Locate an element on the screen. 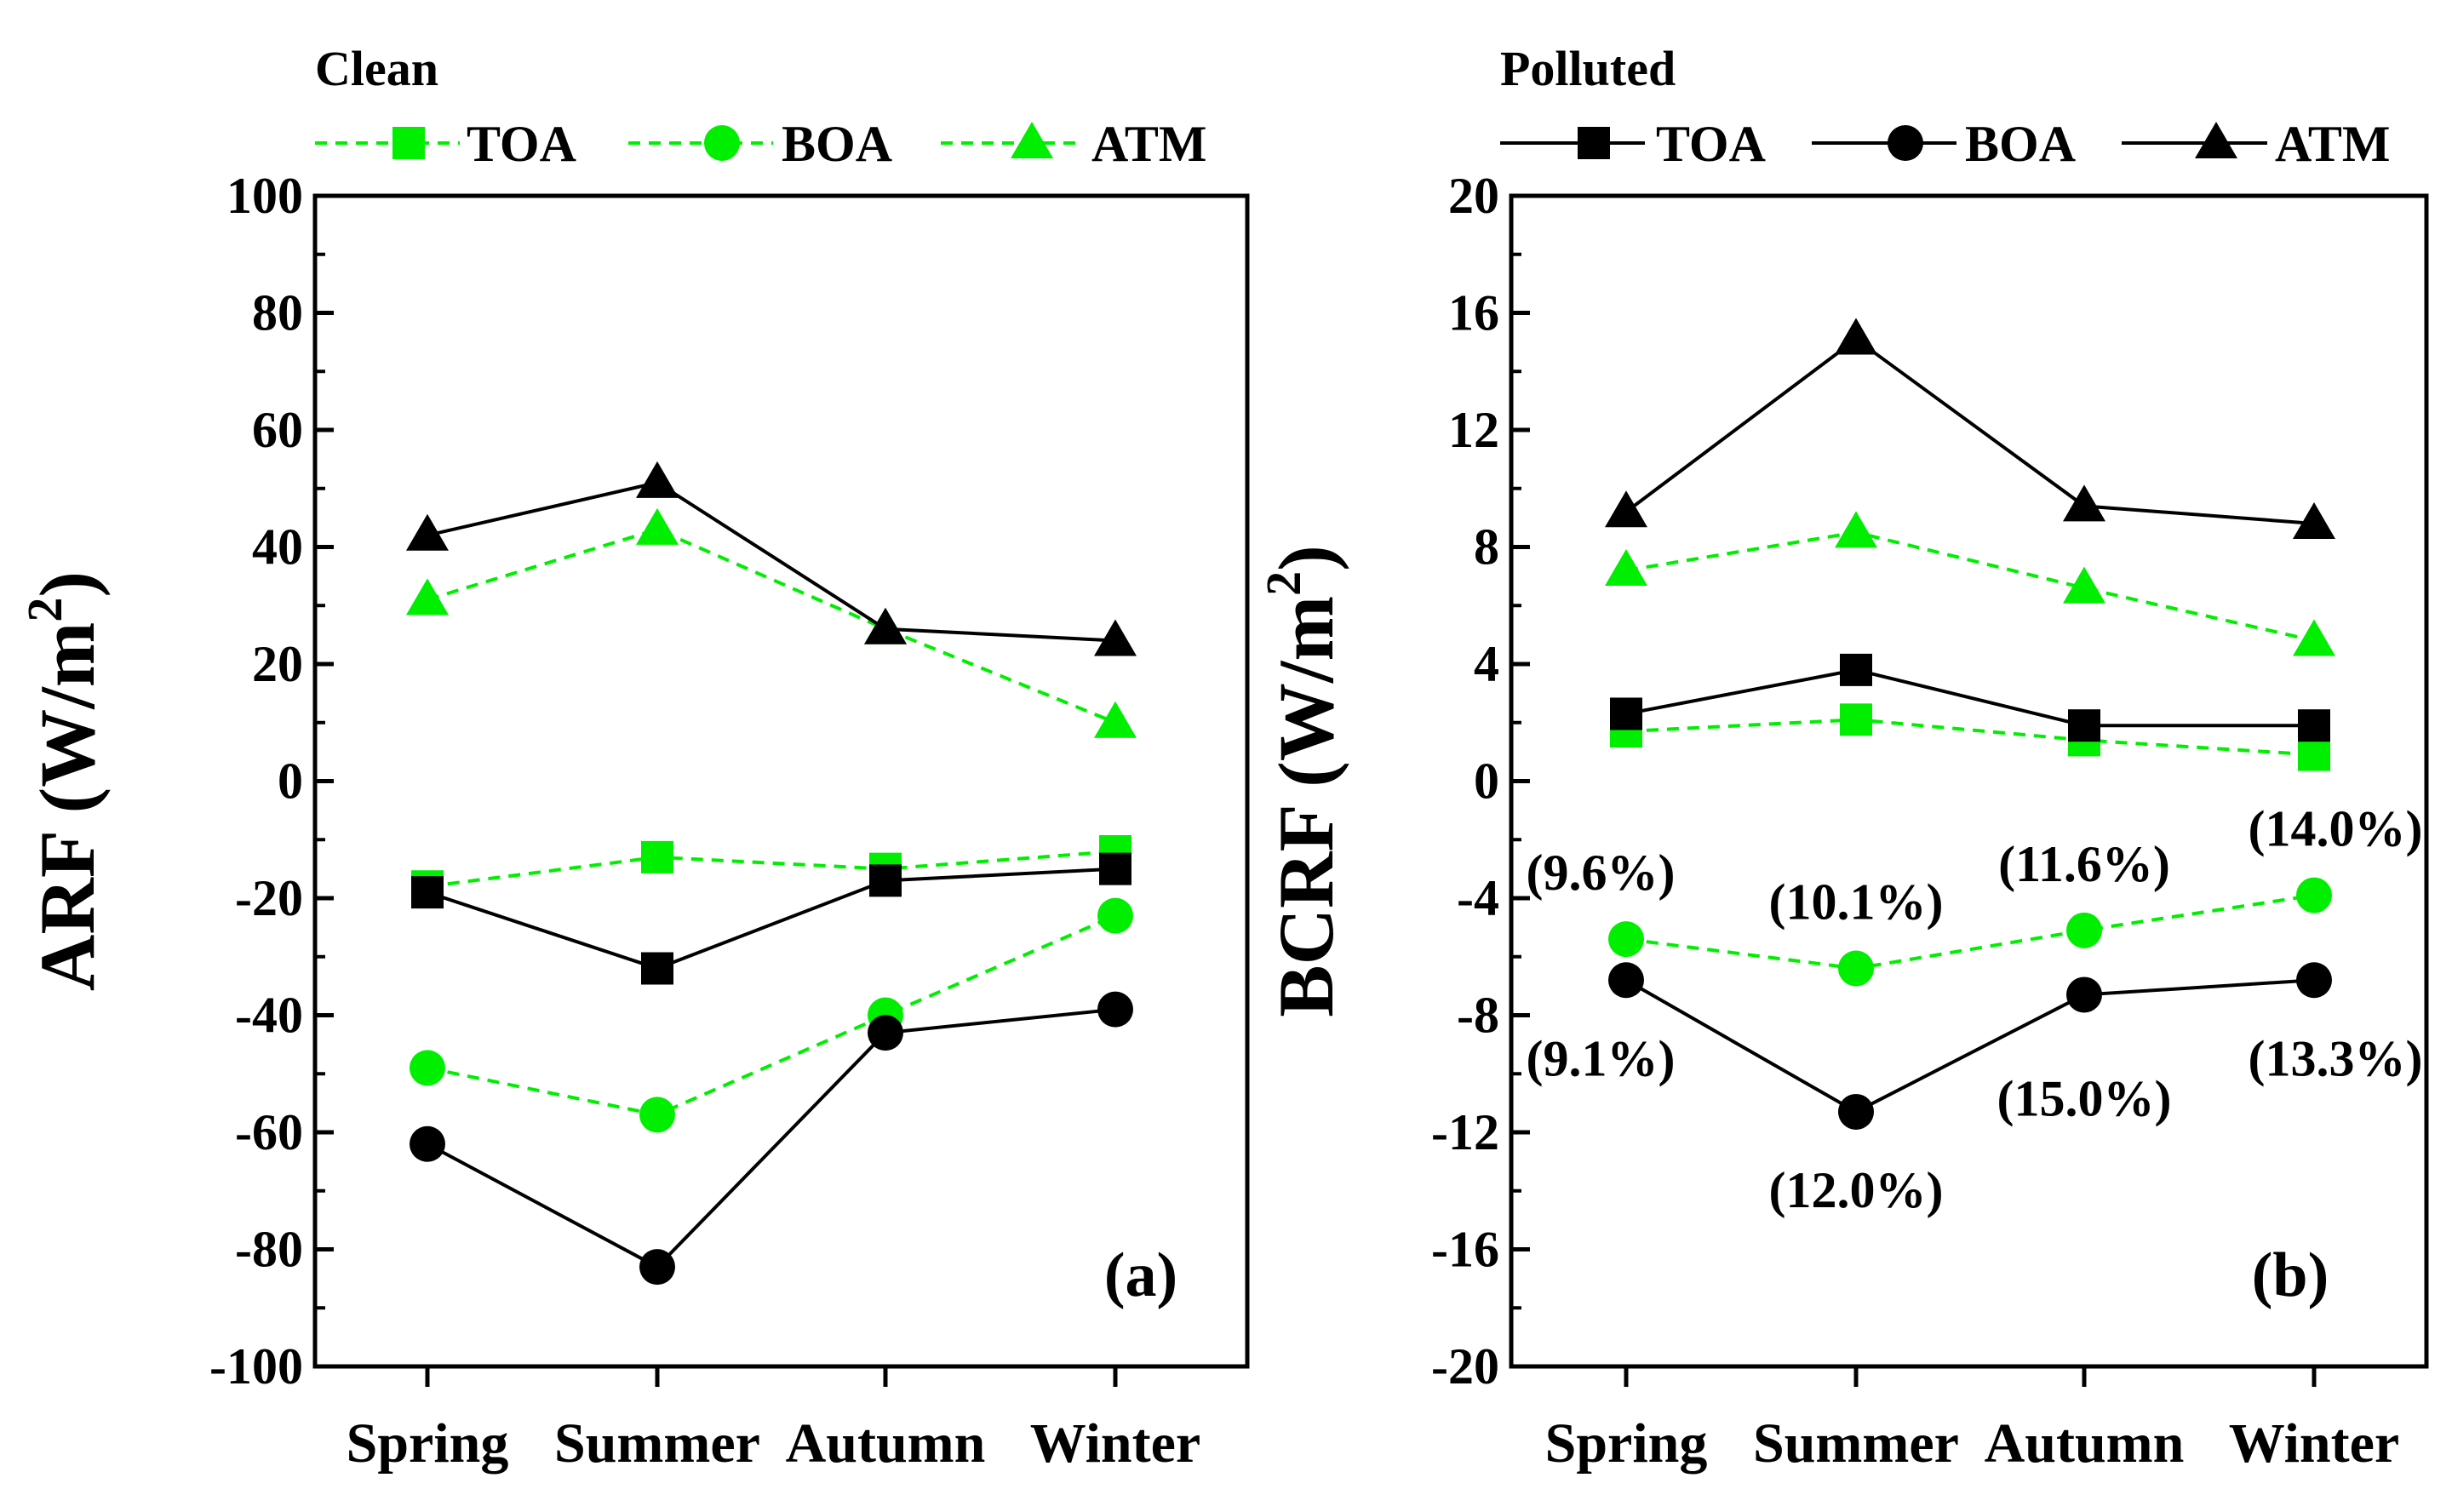 The width and height of the screenshot is (2452, 1512). data-point-boa-clean-autumn is located at coordinates (2084, 930).